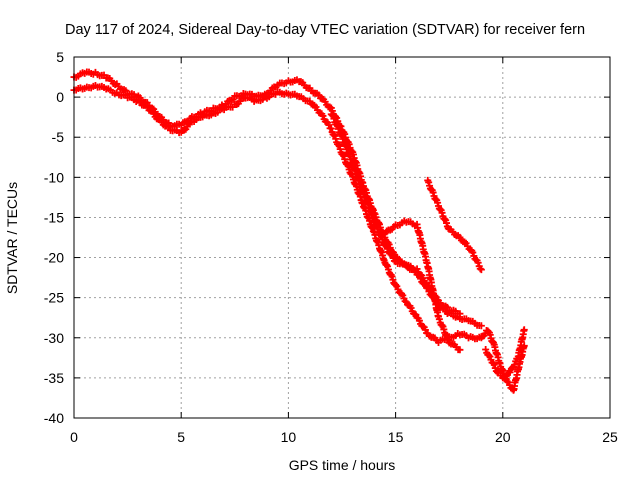 This screenshot has height=480, width=640. I want to click on y-tick-label: -25, so click(54, 298).